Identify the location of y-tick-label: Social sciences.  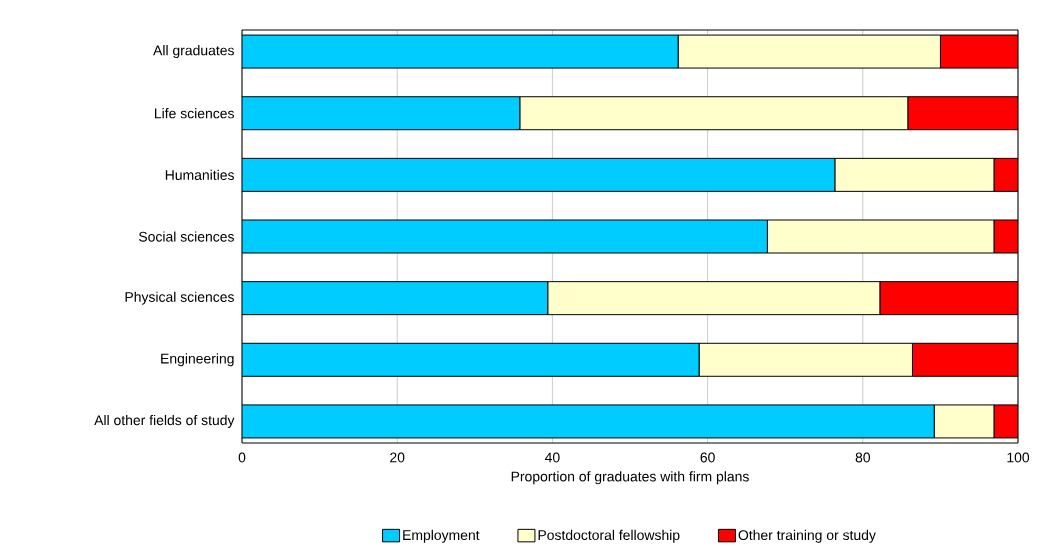
(186, 236).